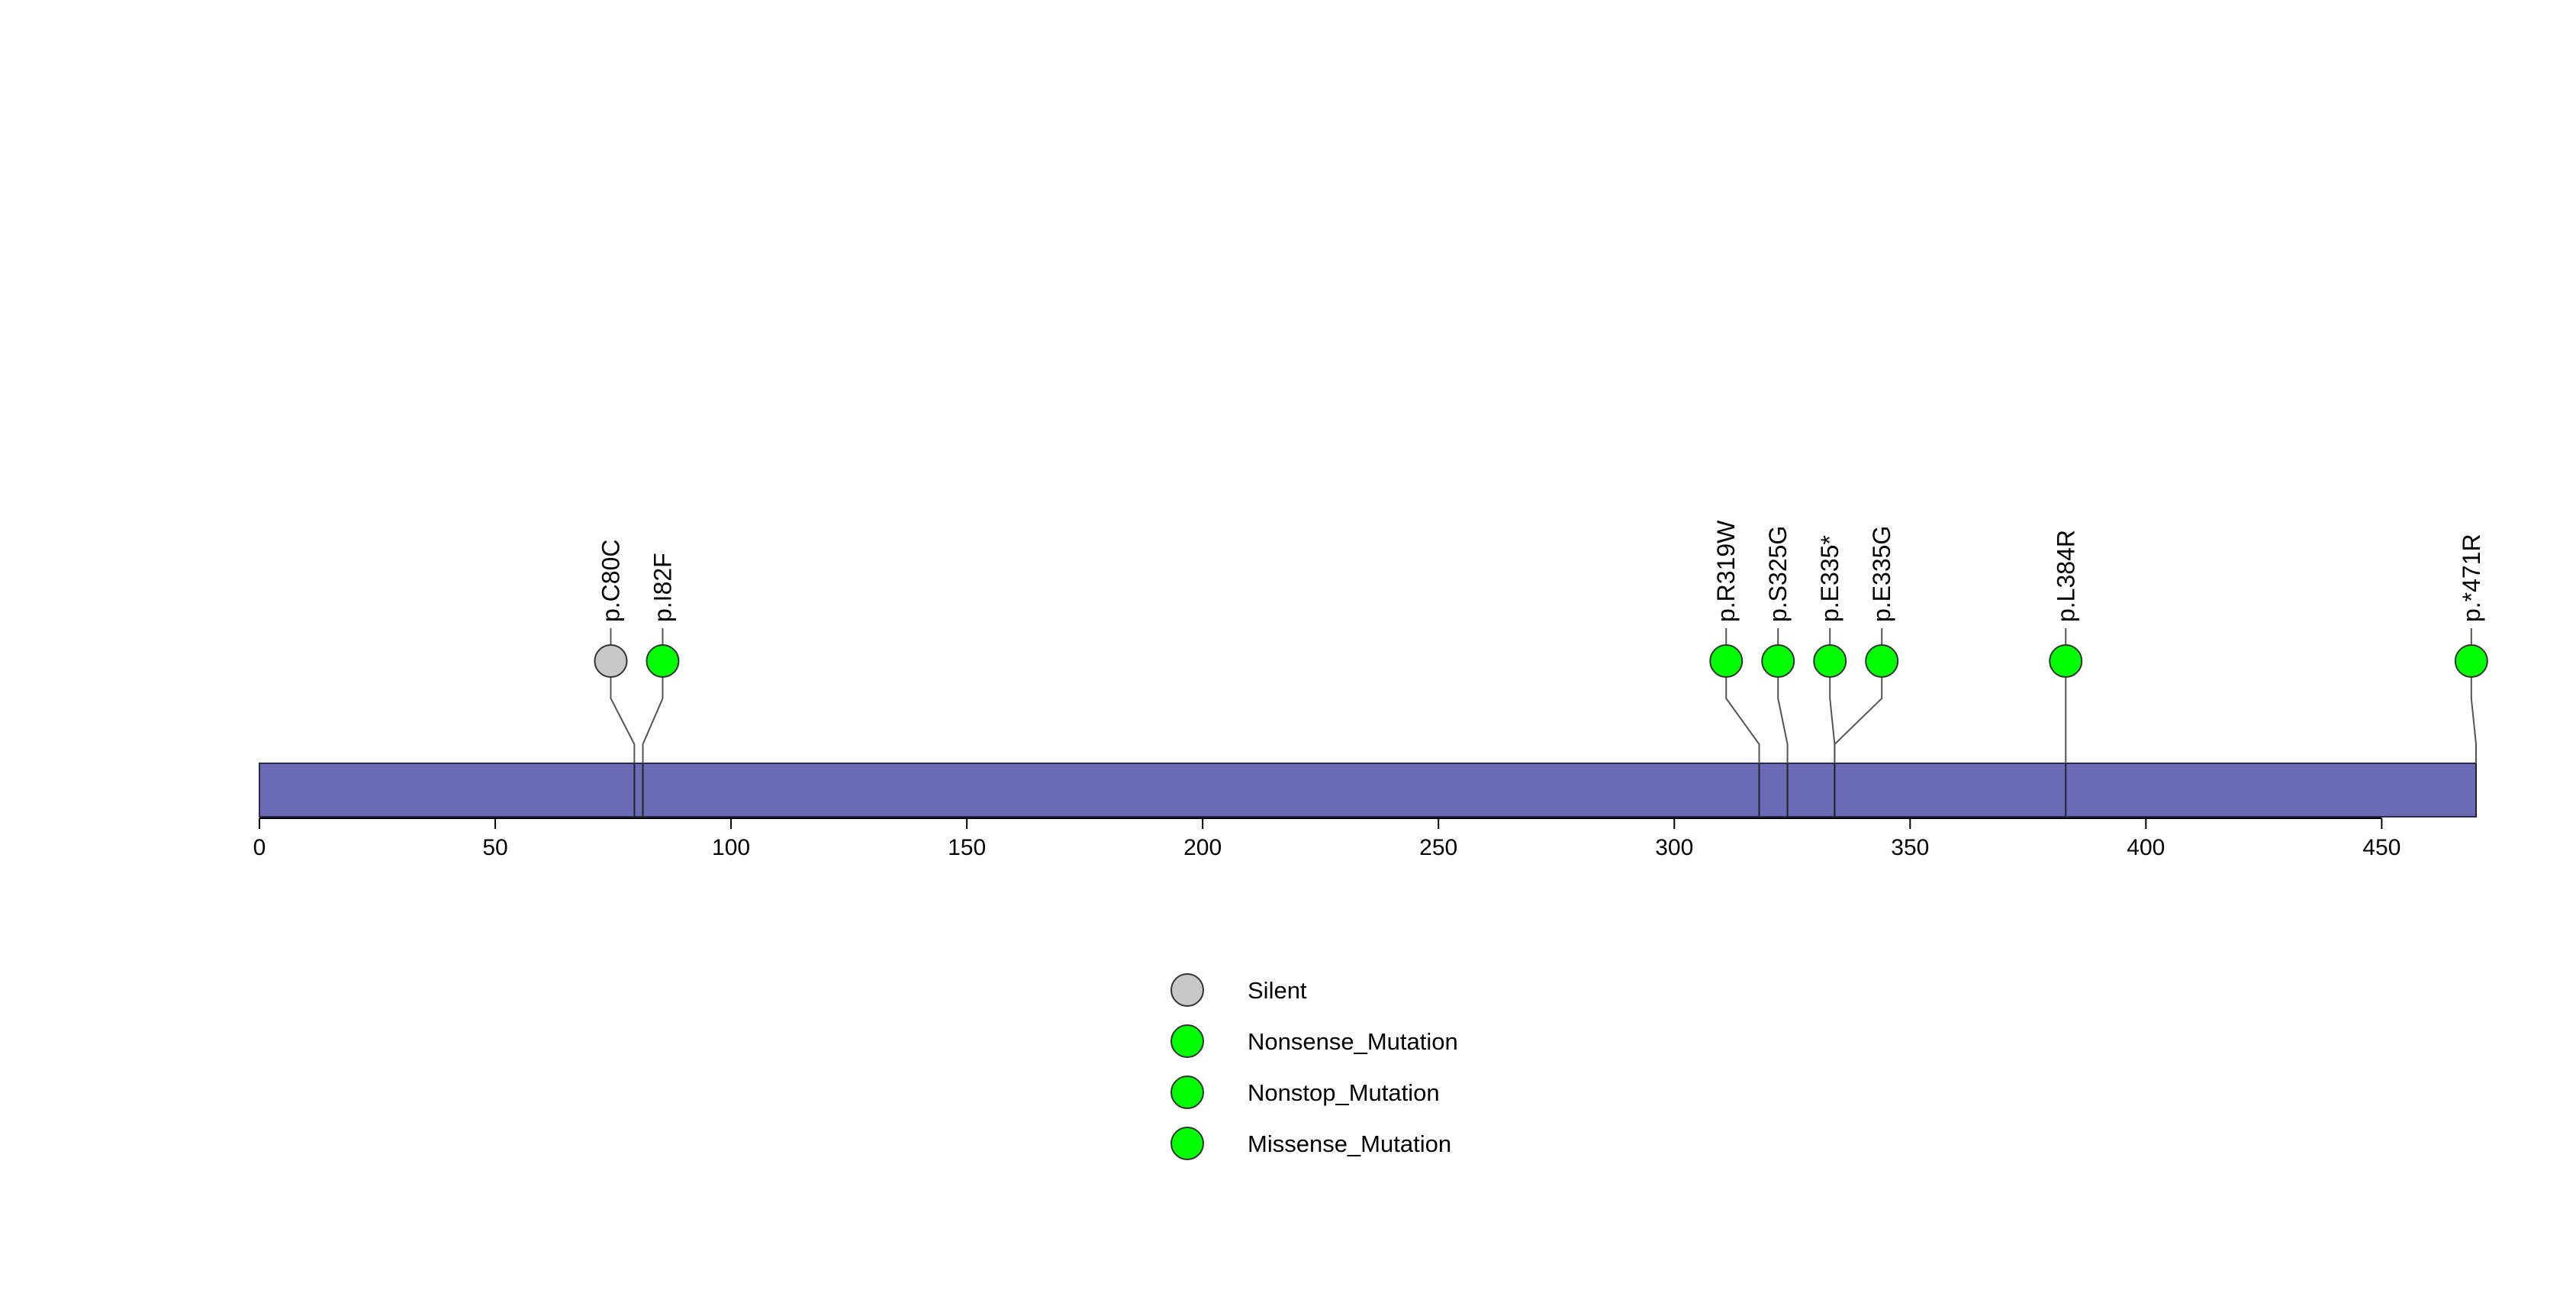 The height and width of the screenshot is (1290, 2576). I want to click on x-tick-label-450: 450, so click(2381, 847).